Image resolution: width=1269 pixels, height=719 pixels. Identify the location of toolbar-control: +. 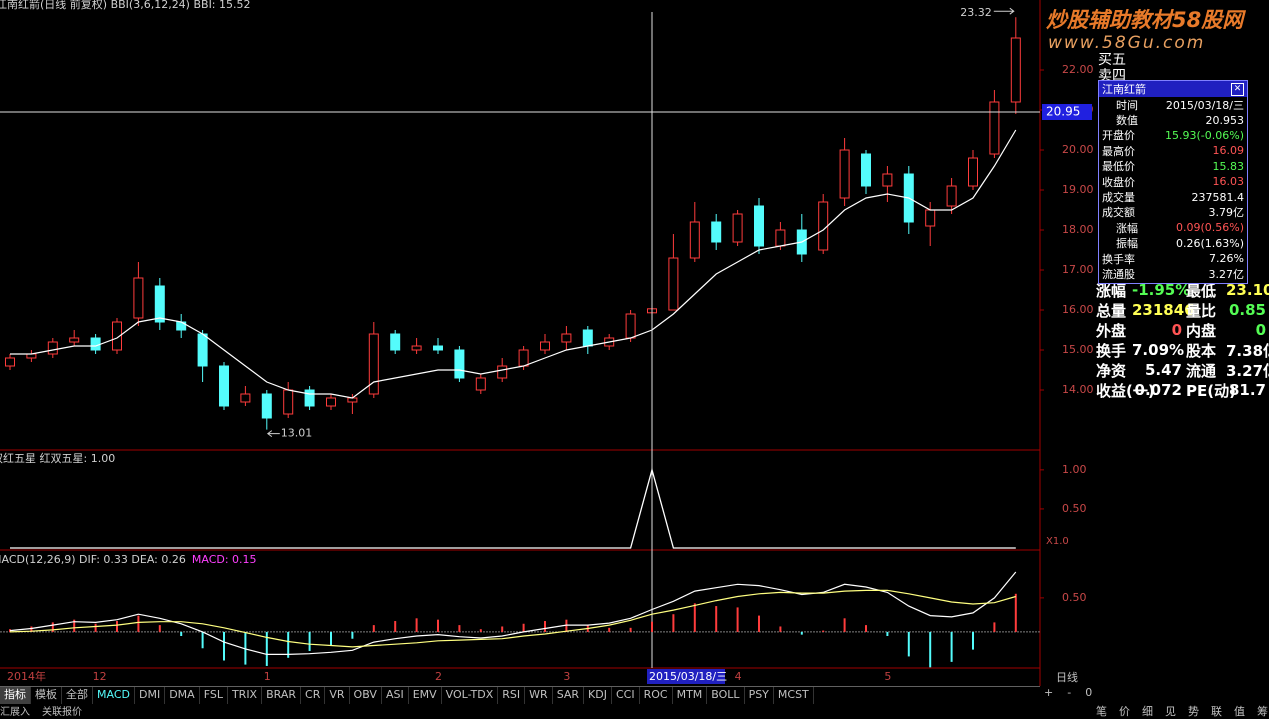
(1049, 692).